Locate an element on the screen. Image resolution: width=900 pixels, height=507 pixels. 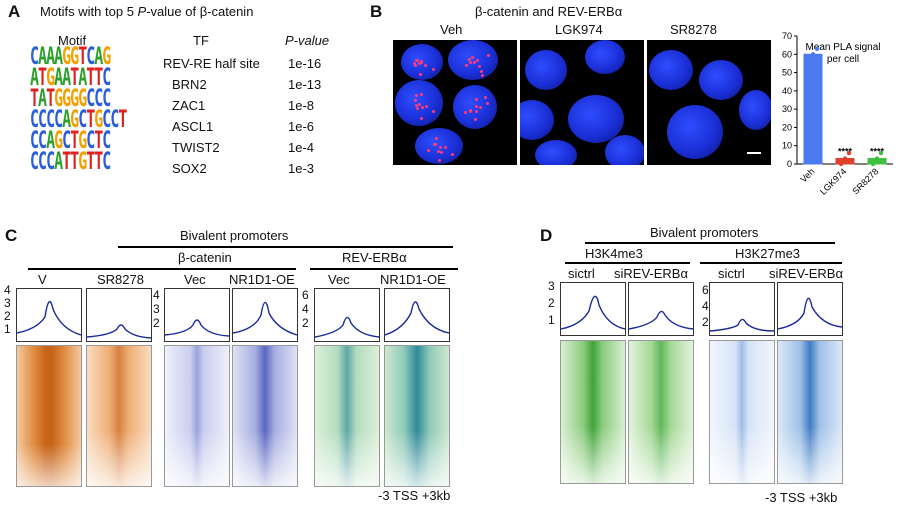
panel-a-title-suffix: -value of β-catenin is located at coordinates (200, 11).